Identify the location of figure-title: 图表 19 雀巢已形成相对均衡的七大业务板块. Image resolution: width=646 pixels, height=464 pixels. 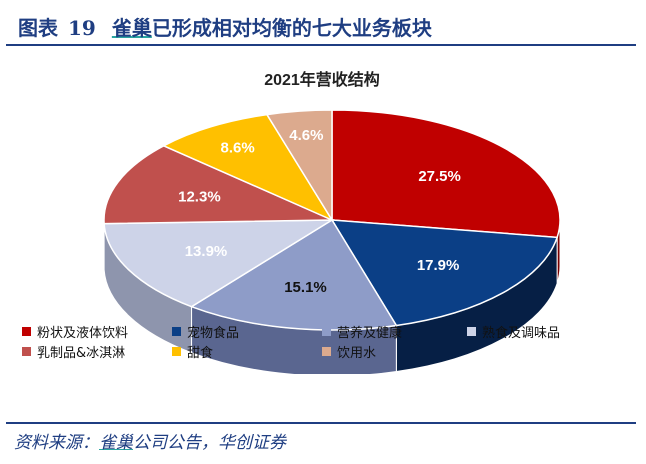
(225, 26).